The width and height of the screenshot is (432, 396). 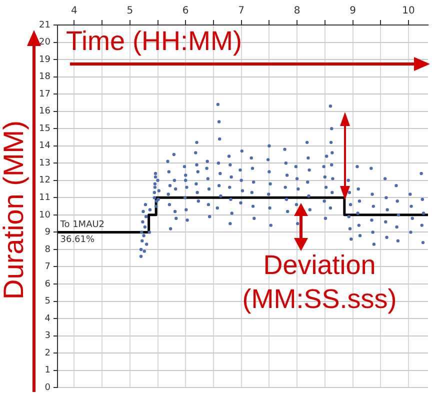 I want to click on y-tick-label: 18, so click(x=45, y=77).